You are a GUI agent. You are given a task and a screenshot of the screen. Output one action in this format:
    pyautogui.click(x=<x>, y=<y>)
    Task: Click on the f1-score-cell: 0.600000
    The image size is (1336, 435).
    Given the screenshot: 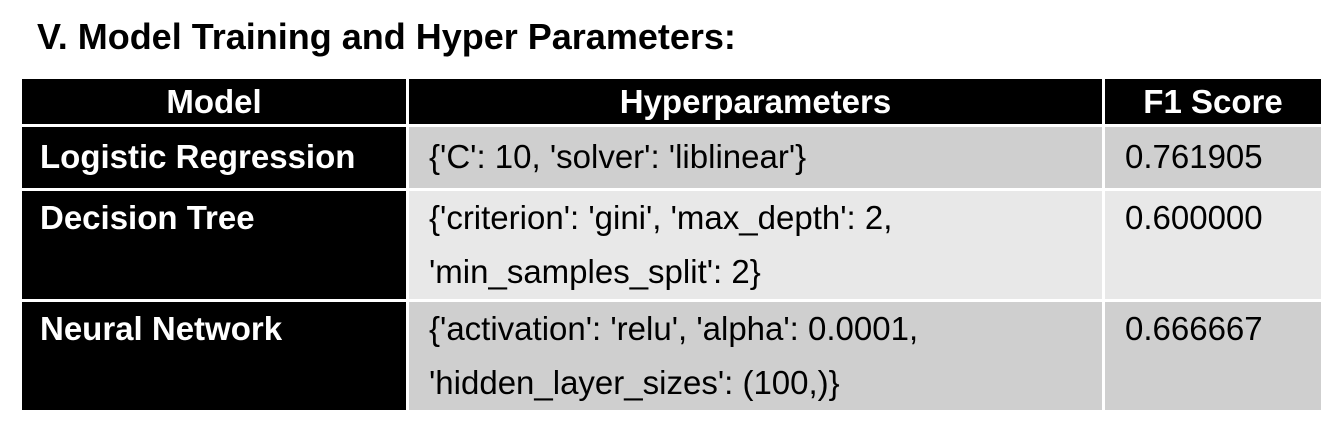 What is the action you would take?
    pyautogui.click(x=1213, y=246)
    